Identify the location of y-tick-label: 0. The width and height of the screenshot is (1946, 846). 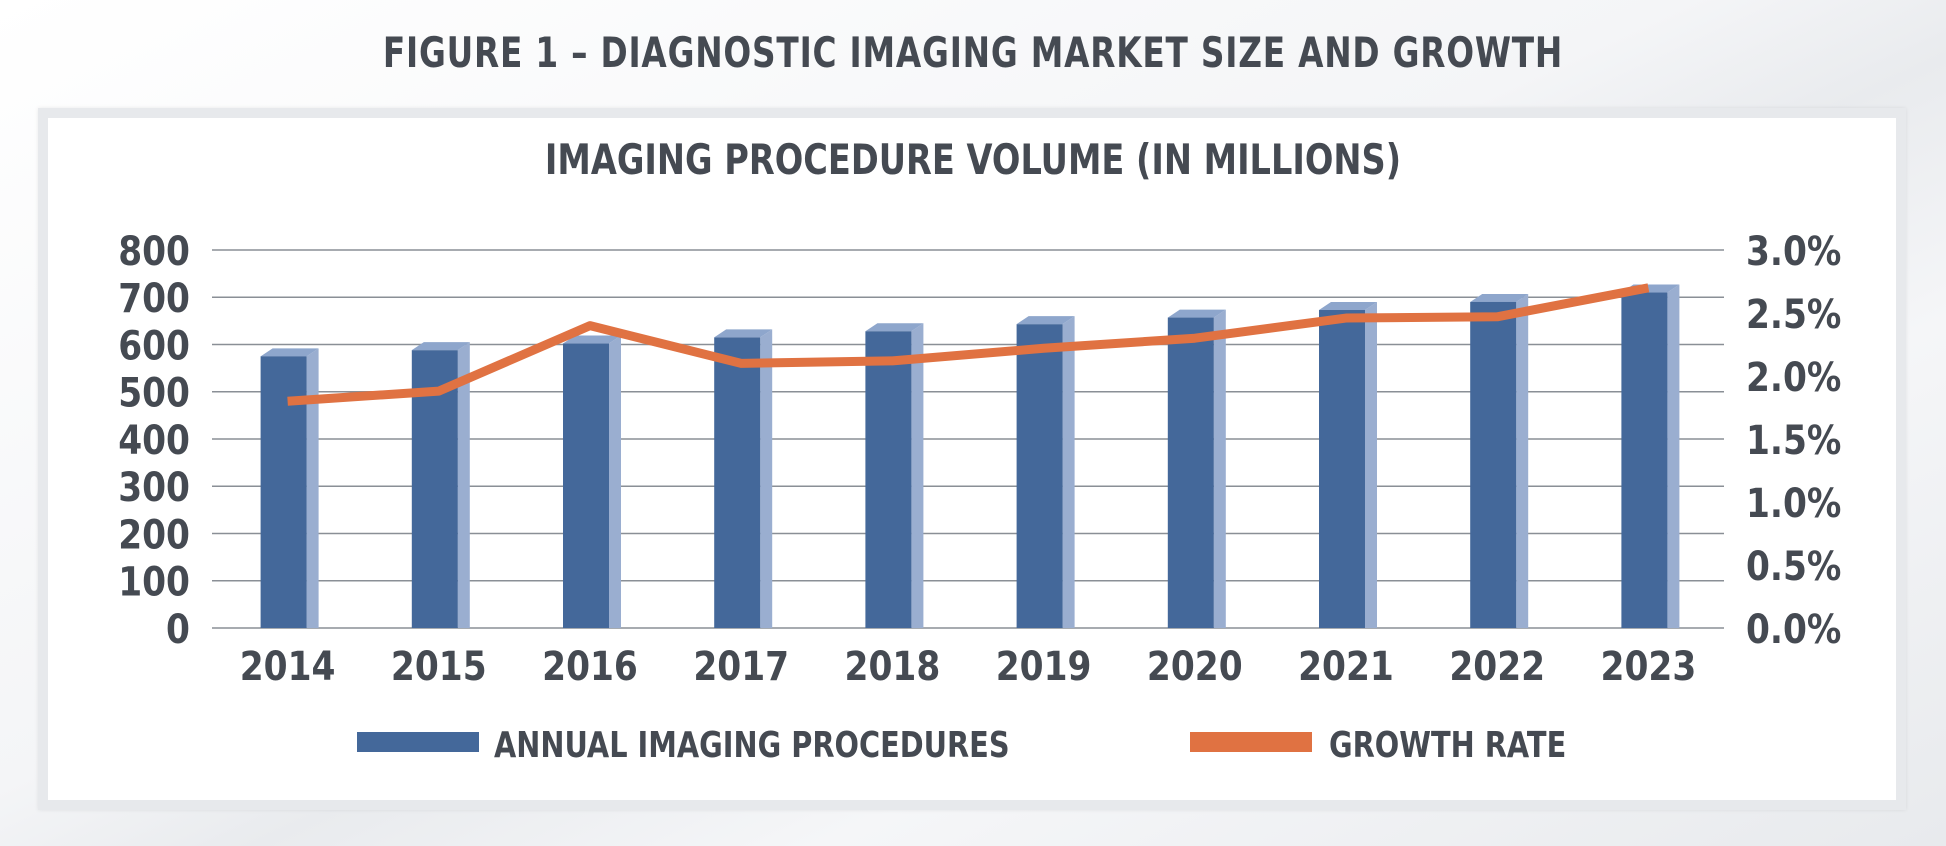
(178, 628).